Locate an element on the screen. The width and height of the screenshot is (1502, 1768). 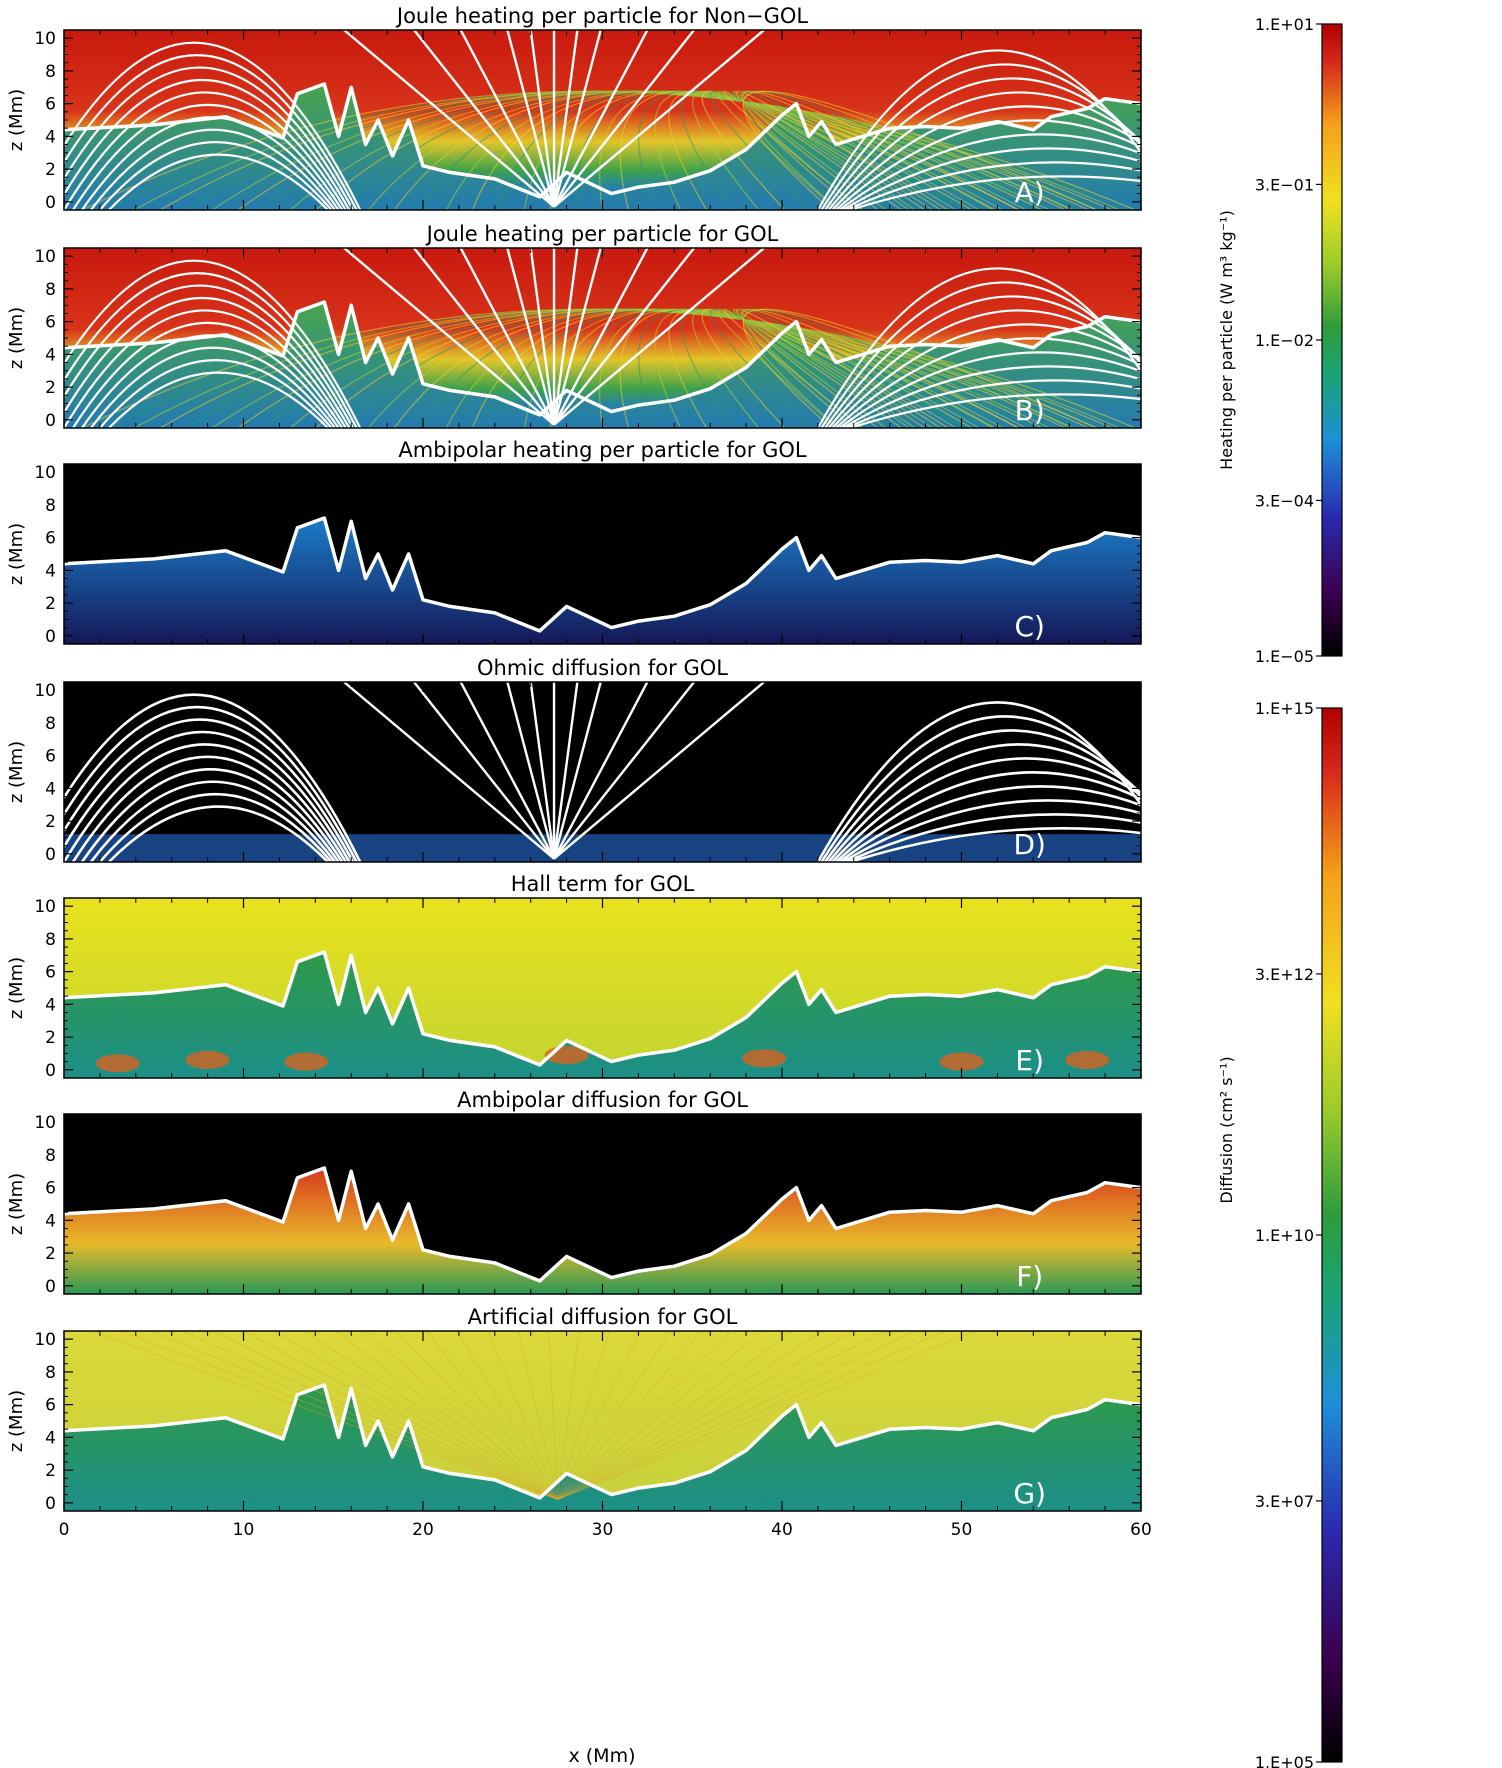
panel-d: Ohmic diffusion for GOL D) 0 2 4 6 8 10 z (Mm) is located at coordinates (574, 760).